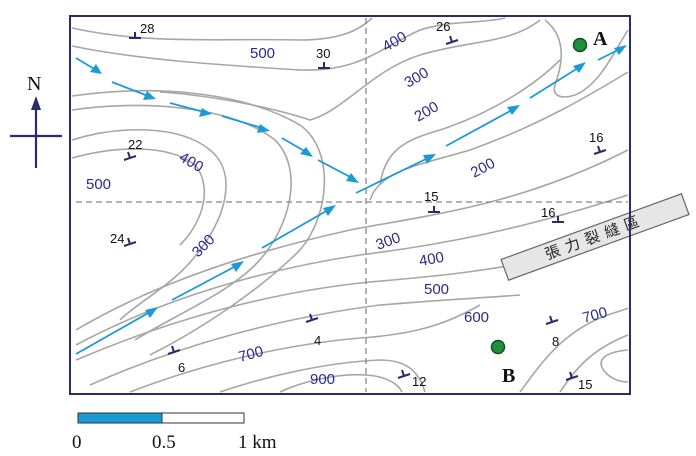 This screenshot has width=696, height=456. I want to click on dip-label: 12, so click(419, 381).